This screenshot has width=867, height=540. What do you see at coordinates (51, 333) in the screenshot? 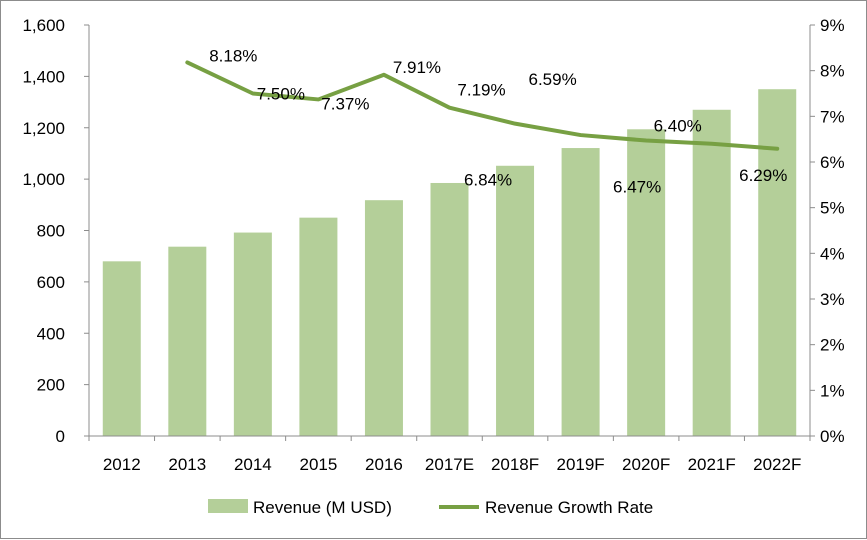
I see `left-tick-label: 400` at bounding box center [51, 333].